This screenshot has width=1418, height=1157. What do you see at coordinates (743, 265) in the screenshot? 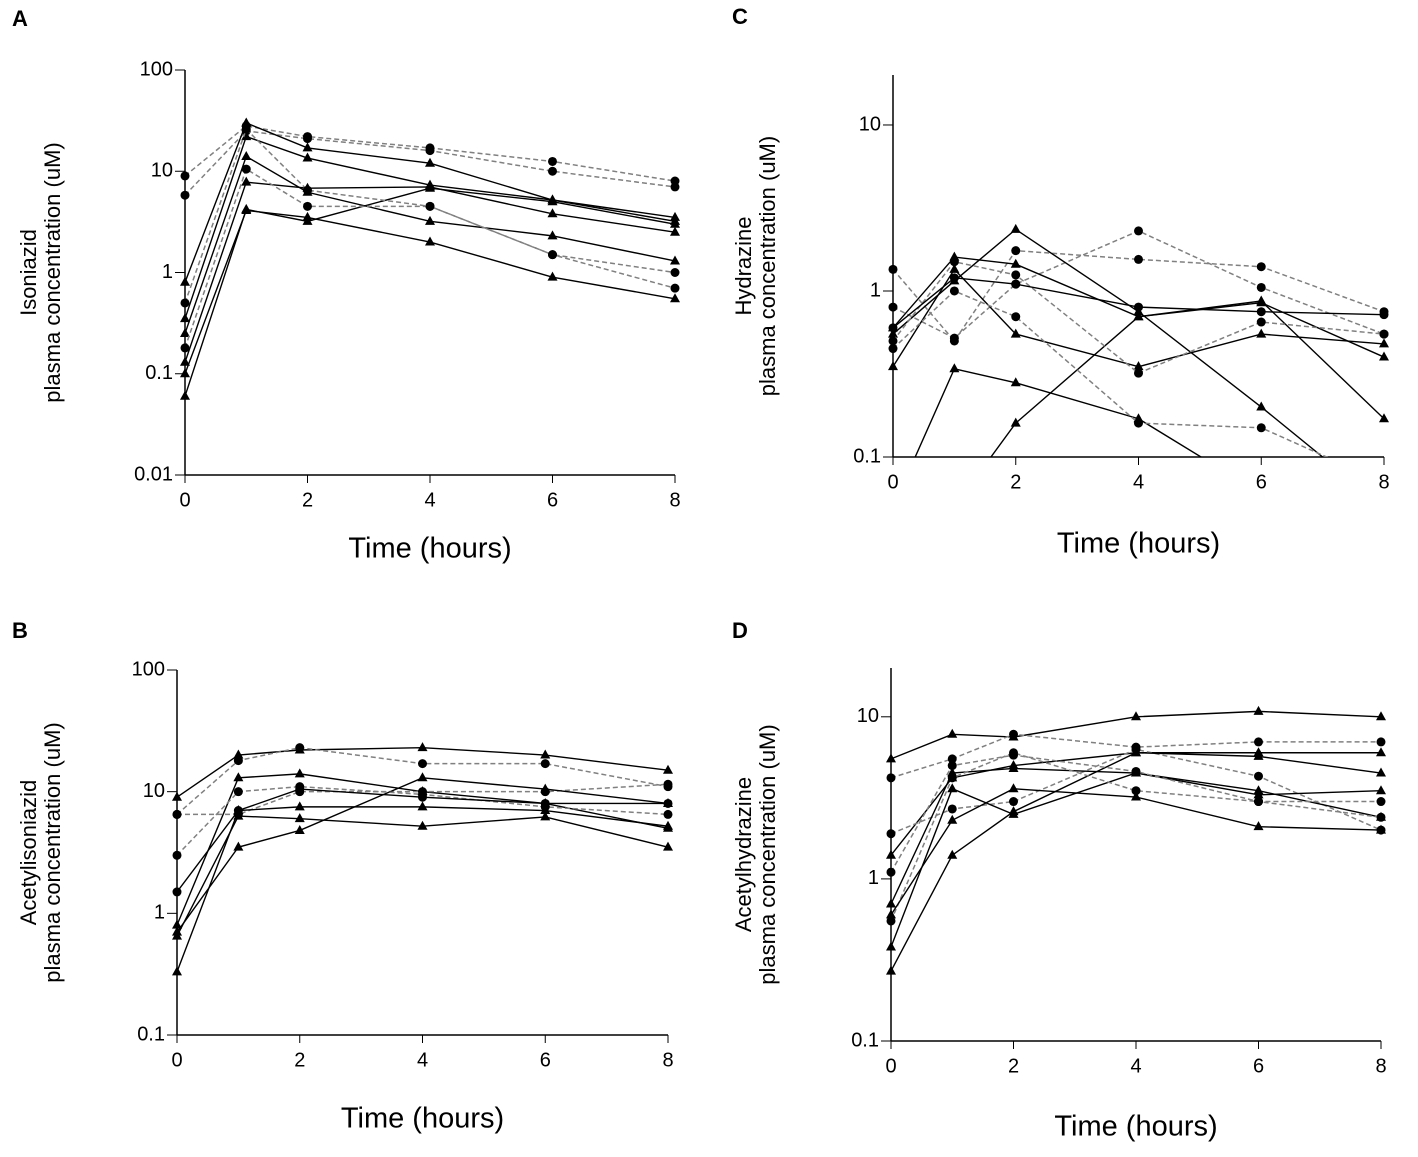
I see `y-axis-label: Hydrazine` at bounding box center [743, 265].